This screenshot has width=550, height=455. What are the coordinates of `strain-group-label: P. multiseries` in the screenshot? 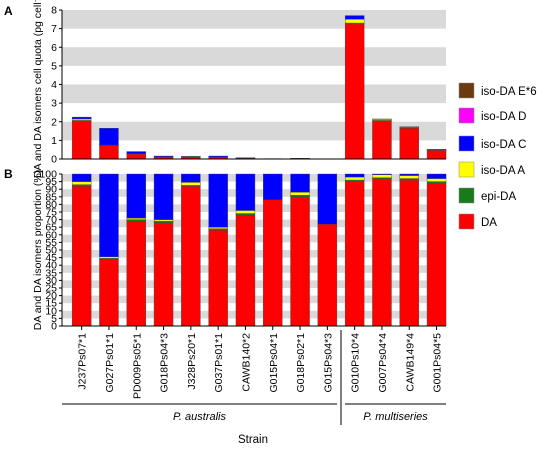 It's located at (395, 417).